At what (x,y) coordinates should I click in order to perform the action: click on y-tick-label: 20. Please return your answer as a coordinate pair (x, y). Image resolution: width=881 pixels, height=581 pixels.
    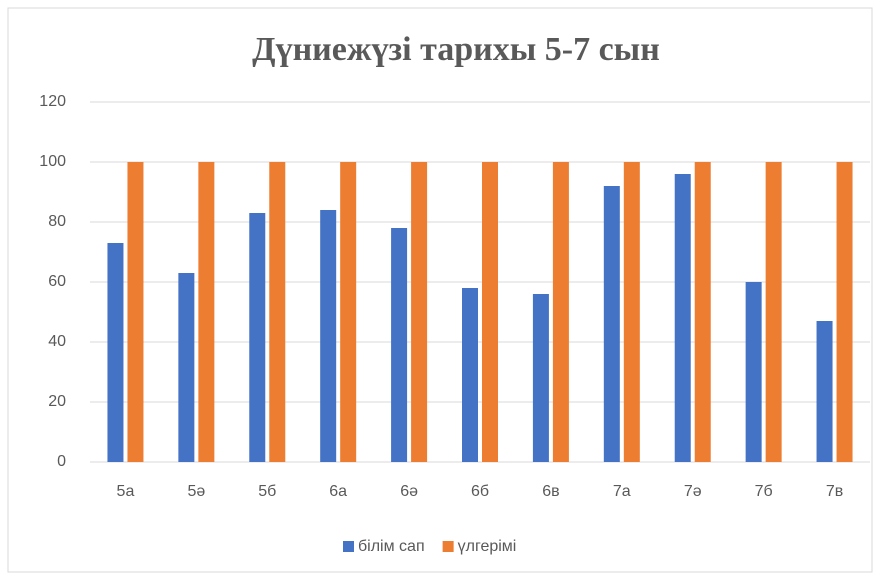
    Looking at the image, I should click on (57, 401).